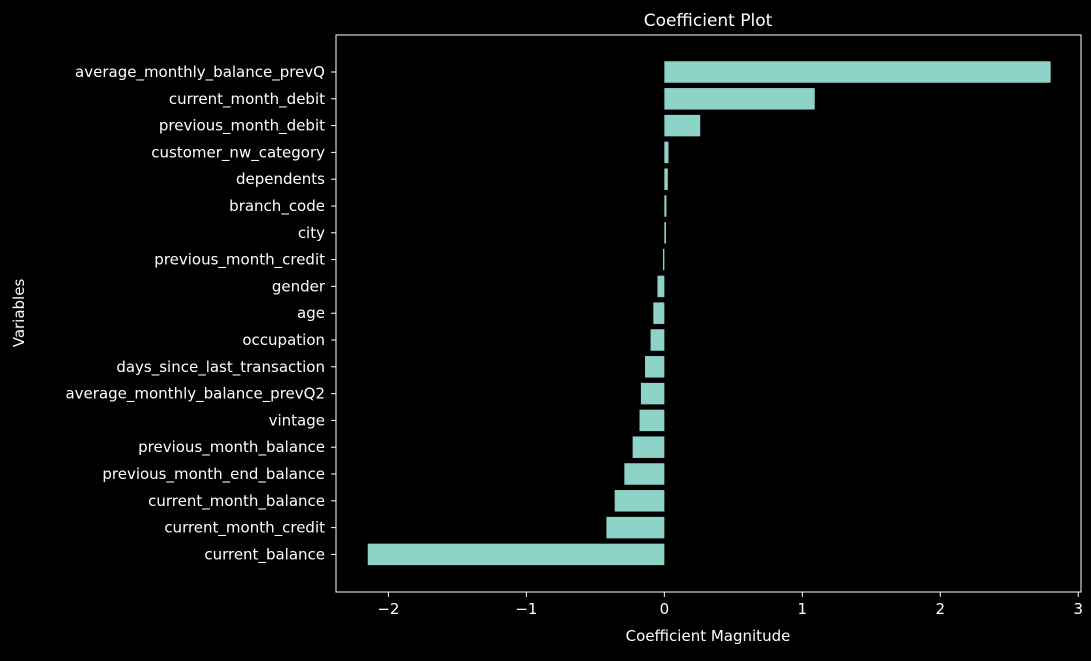  I want to click on y-tick-label: gender, so click(299, 286).